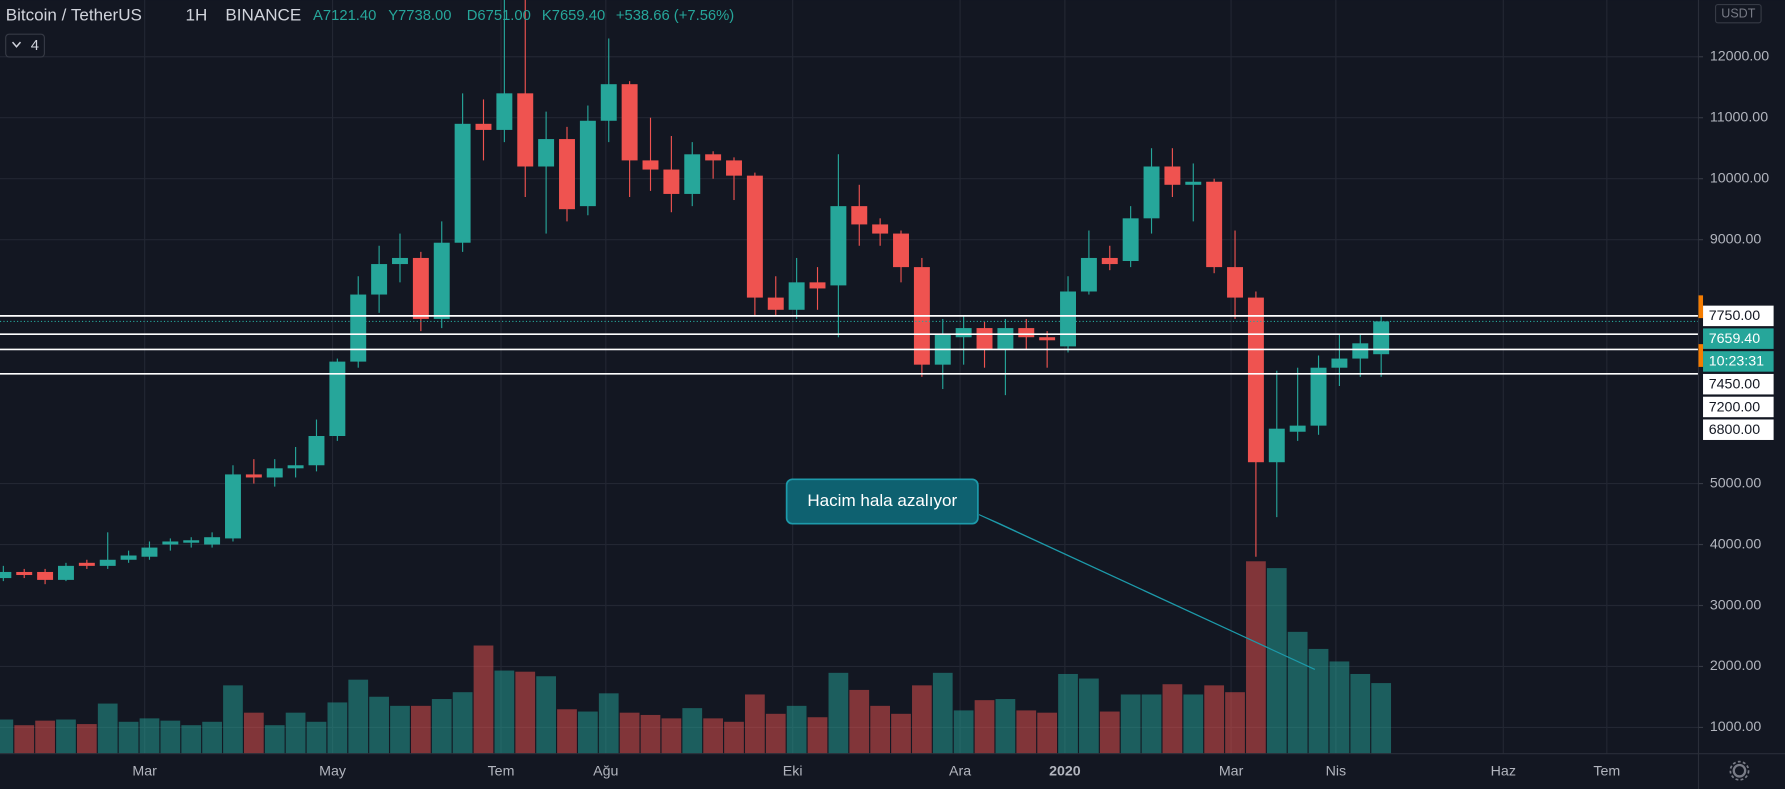 The height and width of the screenshot is (789, 1785). Describe the element at coordinates (849, 345) in the screenshot. I see `price-lines` at that location.